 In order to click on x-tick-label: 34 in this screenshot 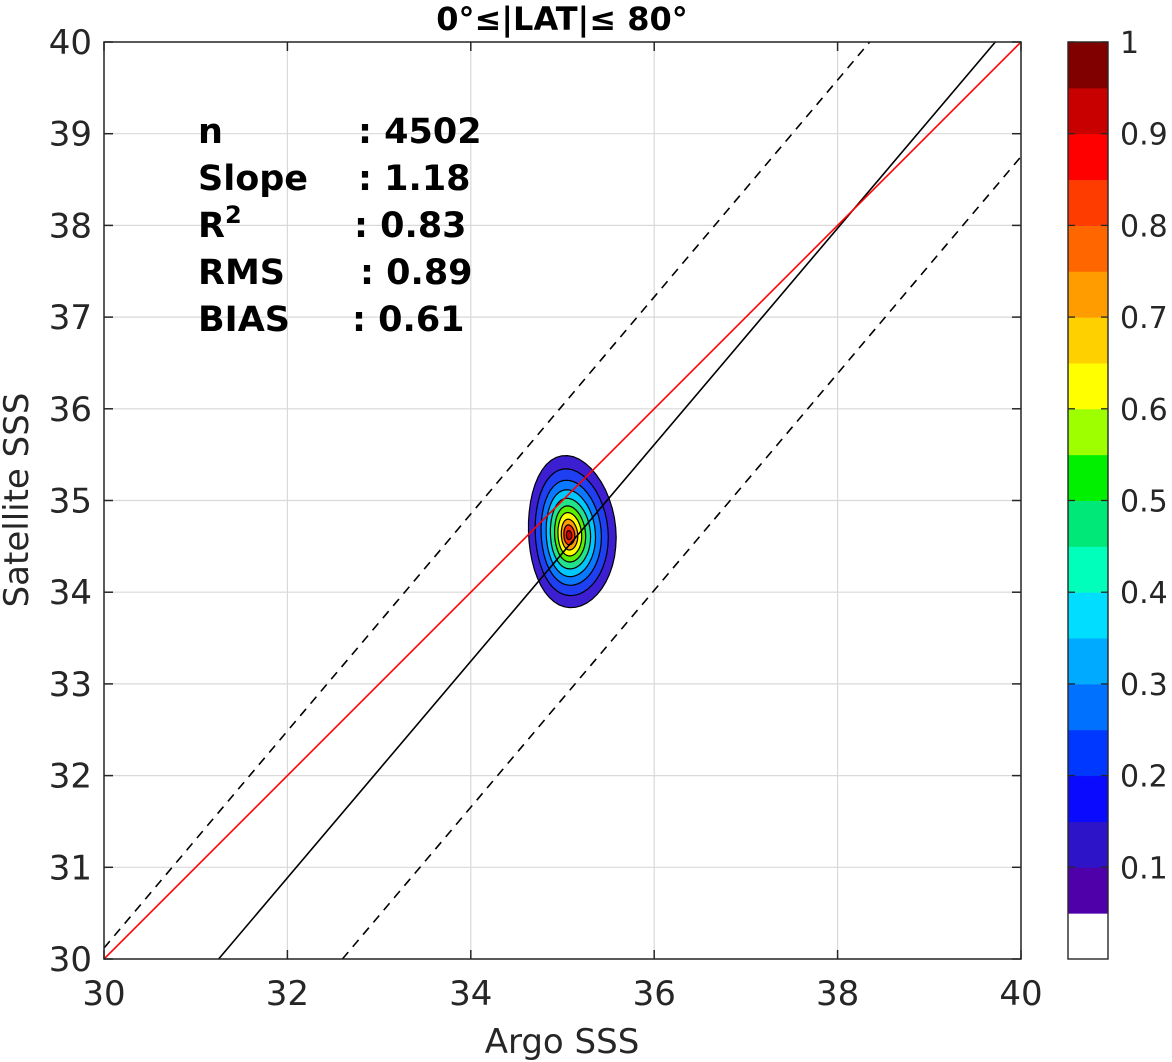, I will do `click(470, 994)`.